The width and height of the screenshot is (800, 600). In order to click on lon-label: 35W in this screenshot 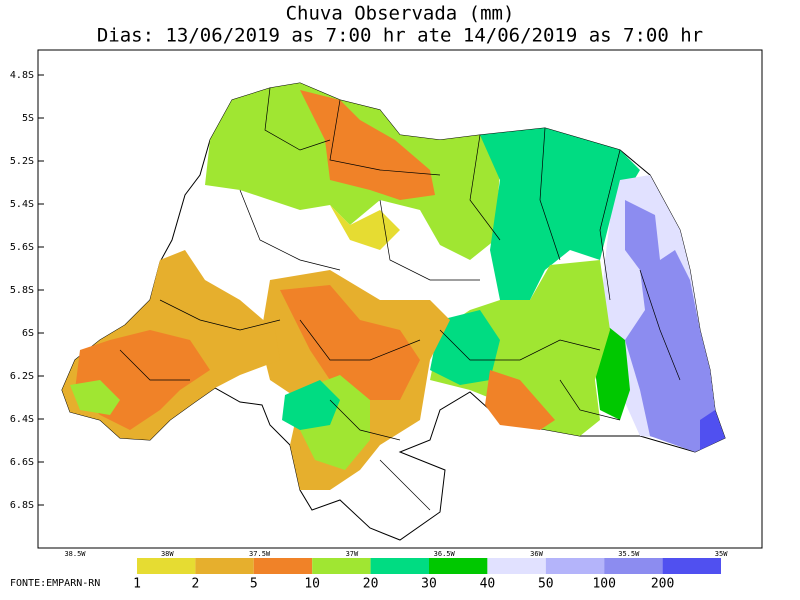, I will do `click(721, 554)`.